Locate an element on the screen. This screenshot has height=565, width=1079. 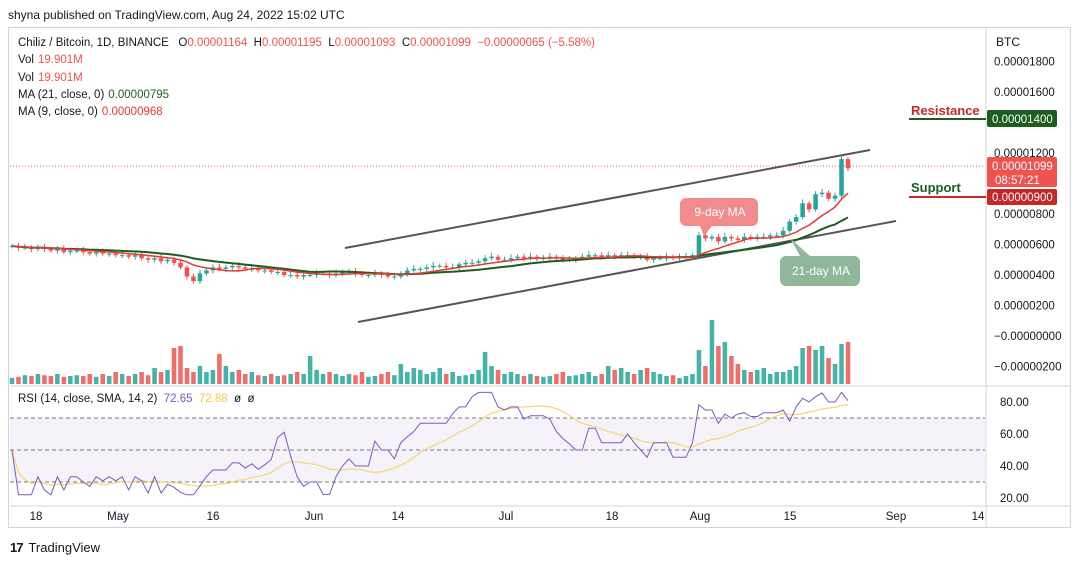
ma9-line is located at coordinates (430, 234).